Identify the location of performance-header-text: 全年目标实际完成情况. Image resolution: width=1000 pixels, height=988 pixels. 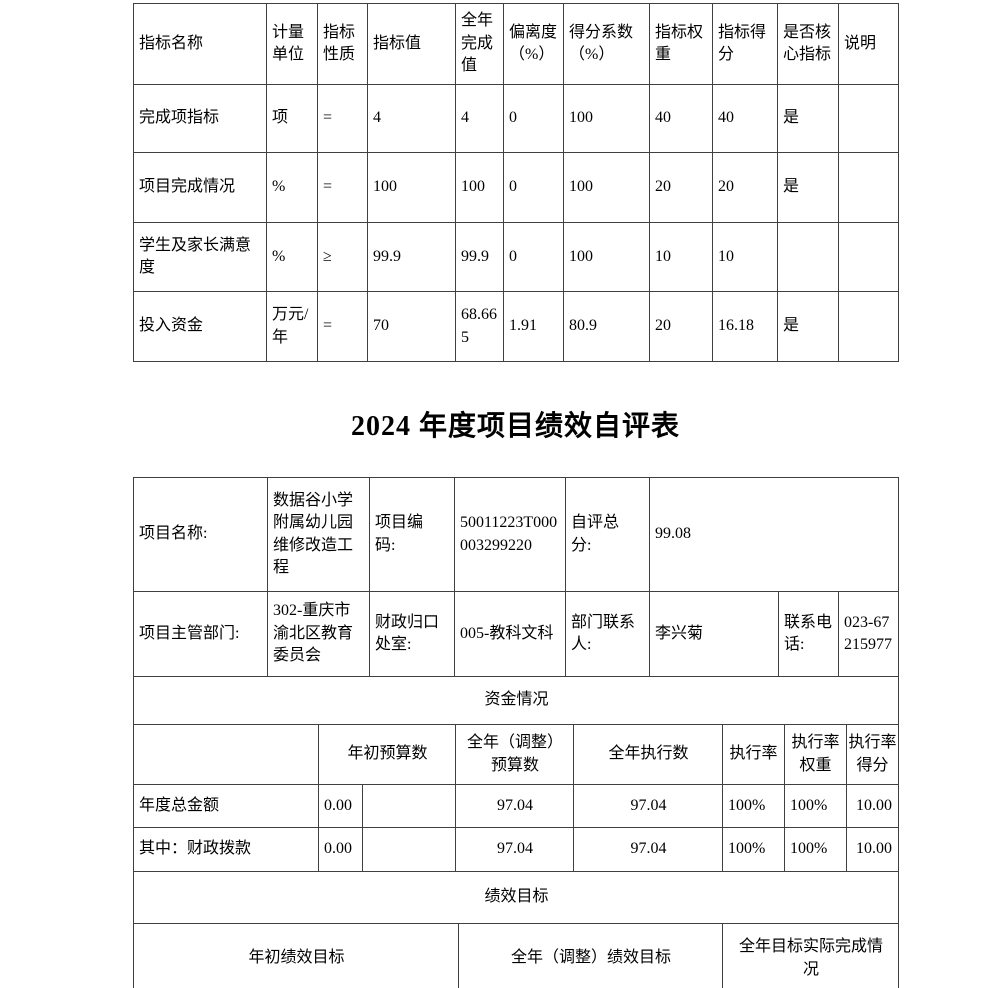
(810, 958).